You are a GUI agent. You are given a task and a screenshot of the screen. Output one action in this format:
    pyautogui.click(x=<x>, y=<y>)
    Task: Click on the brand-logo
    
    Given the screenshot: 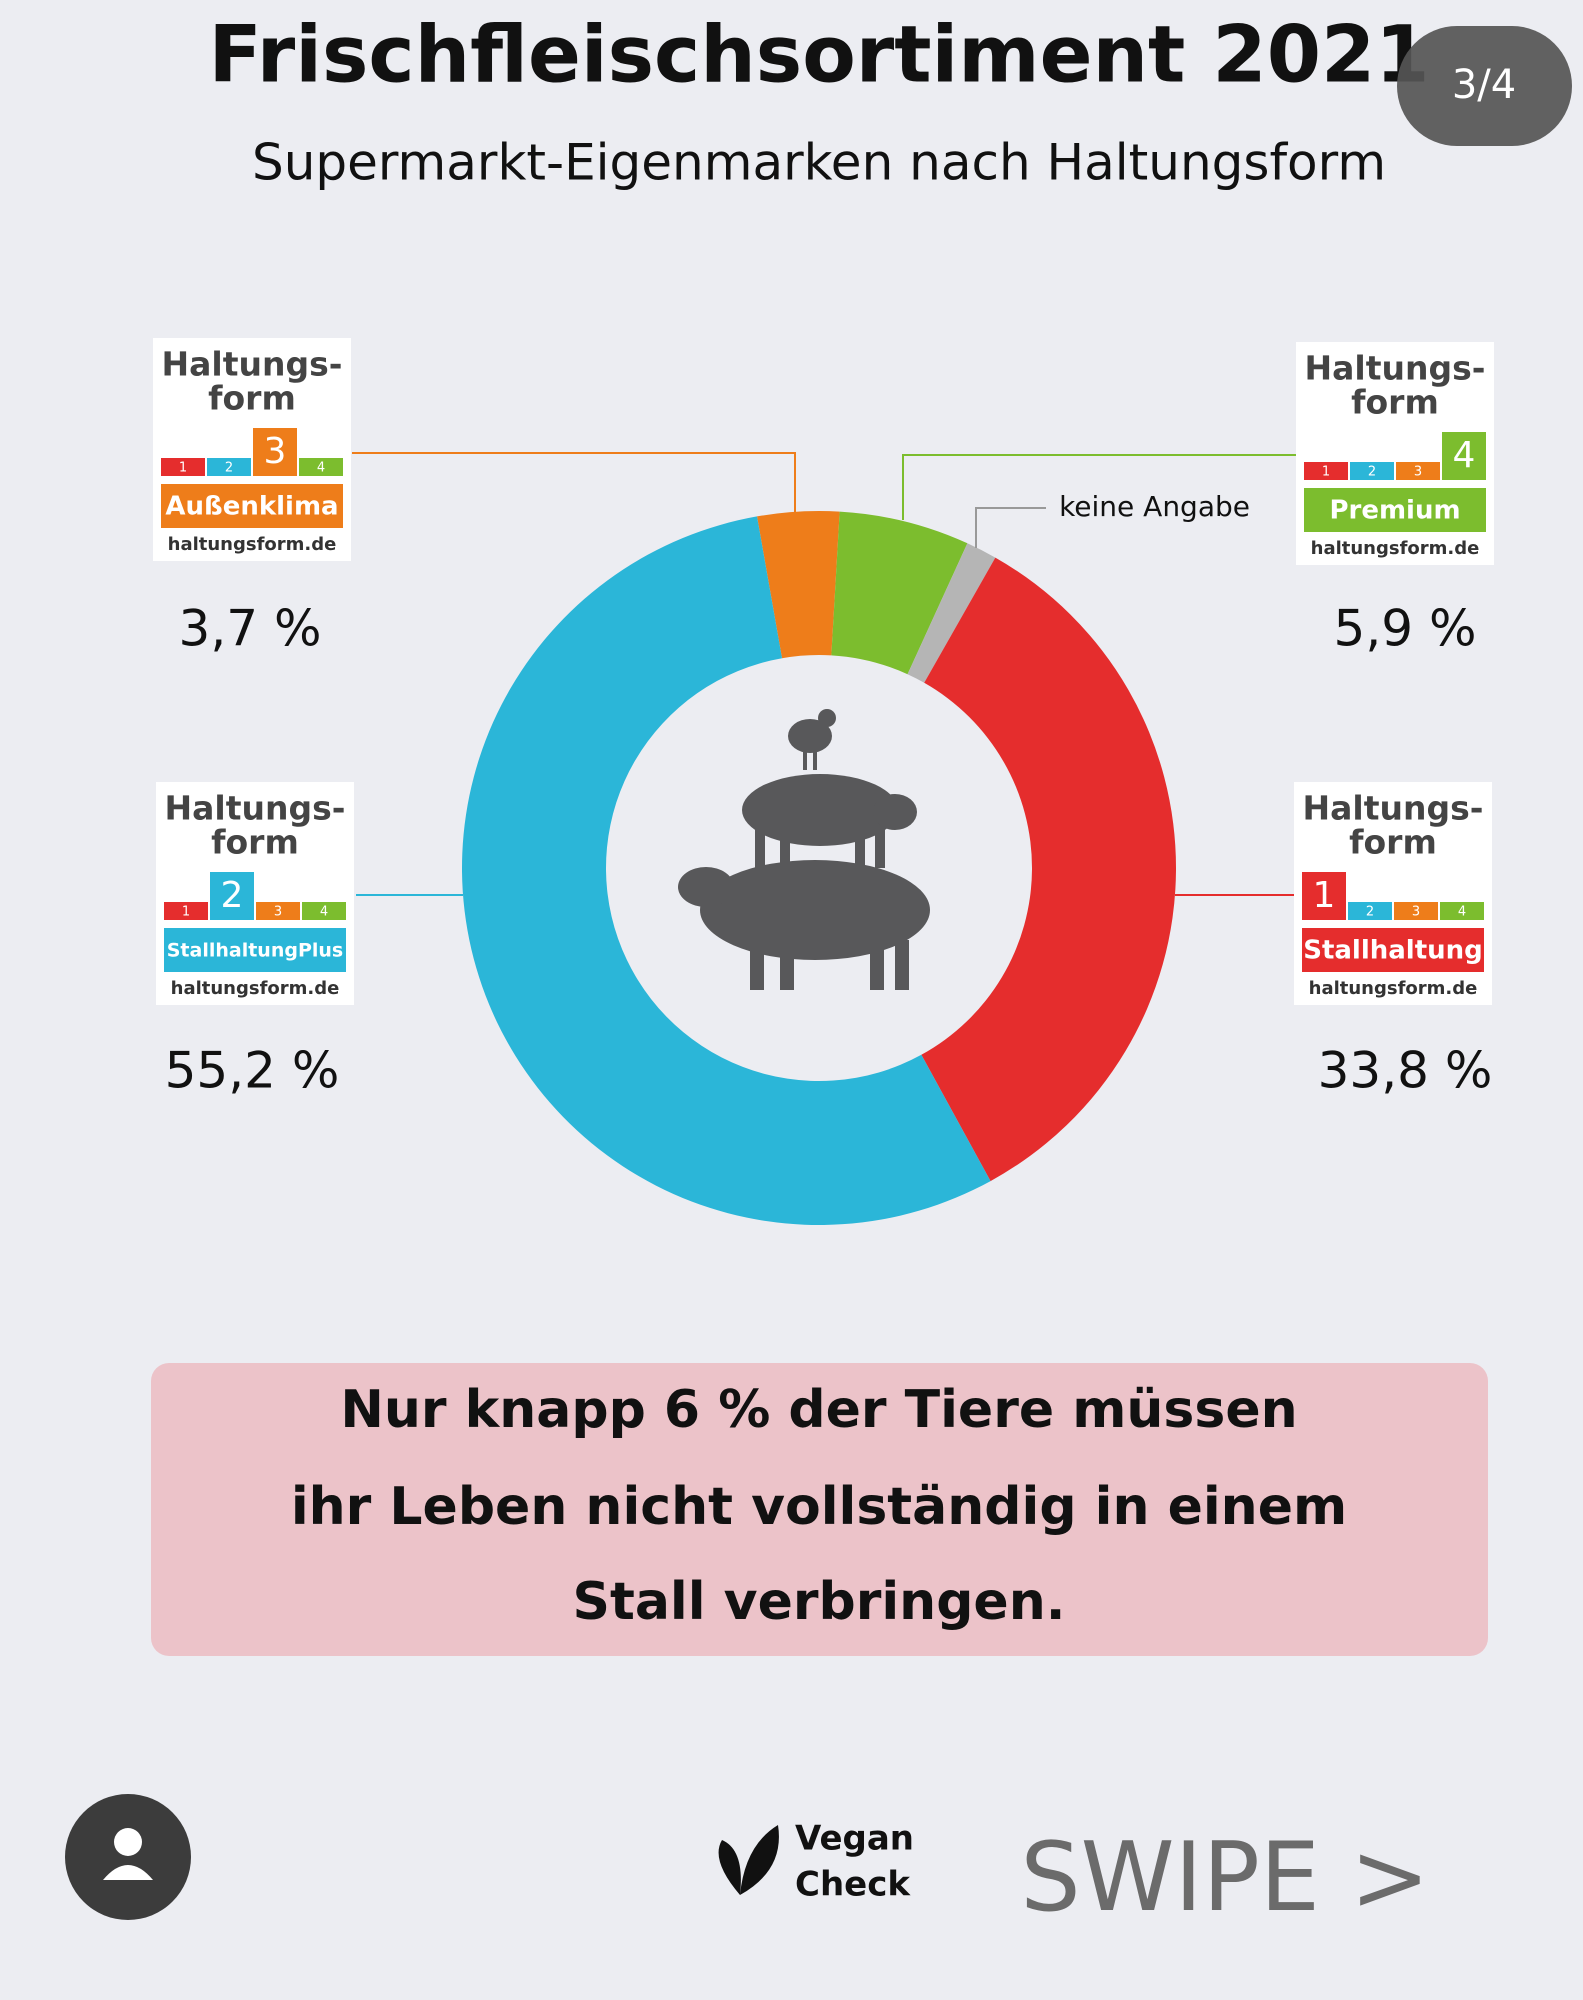 What is the action you would take?
    pyautogui.click(x=748, y=1860)
    